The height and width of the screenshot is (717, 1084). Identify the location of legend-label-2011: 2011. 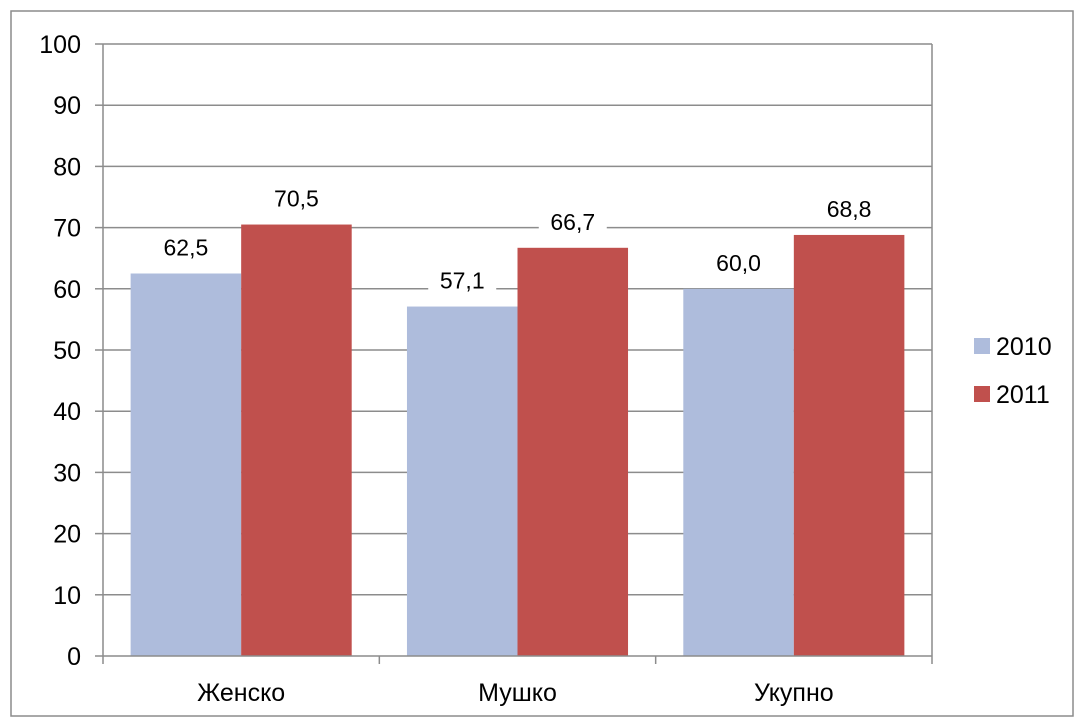
(1023, 395).